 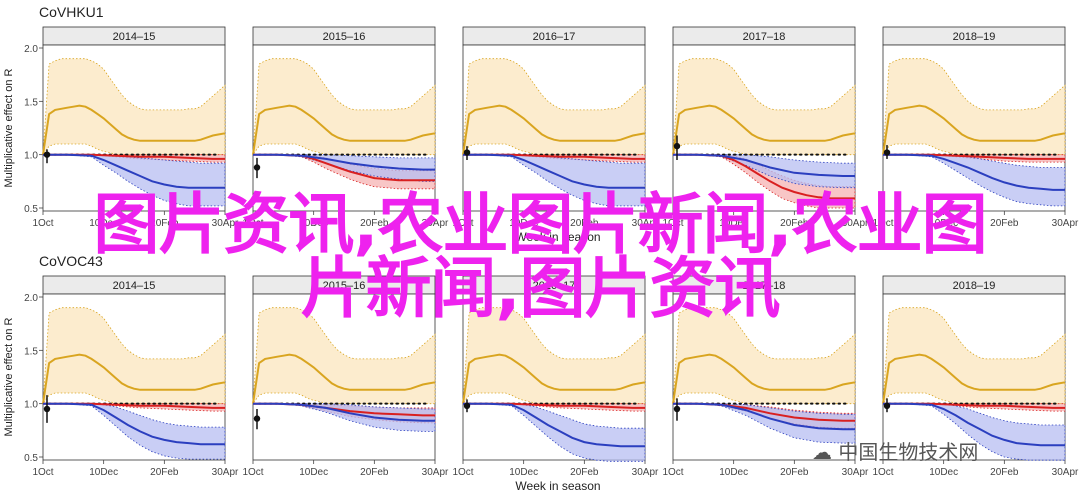 What do you see at coordinates (134, 37) in the screenshot?
I see `facet-label: 2014–15` at bounding box center [134, 37].